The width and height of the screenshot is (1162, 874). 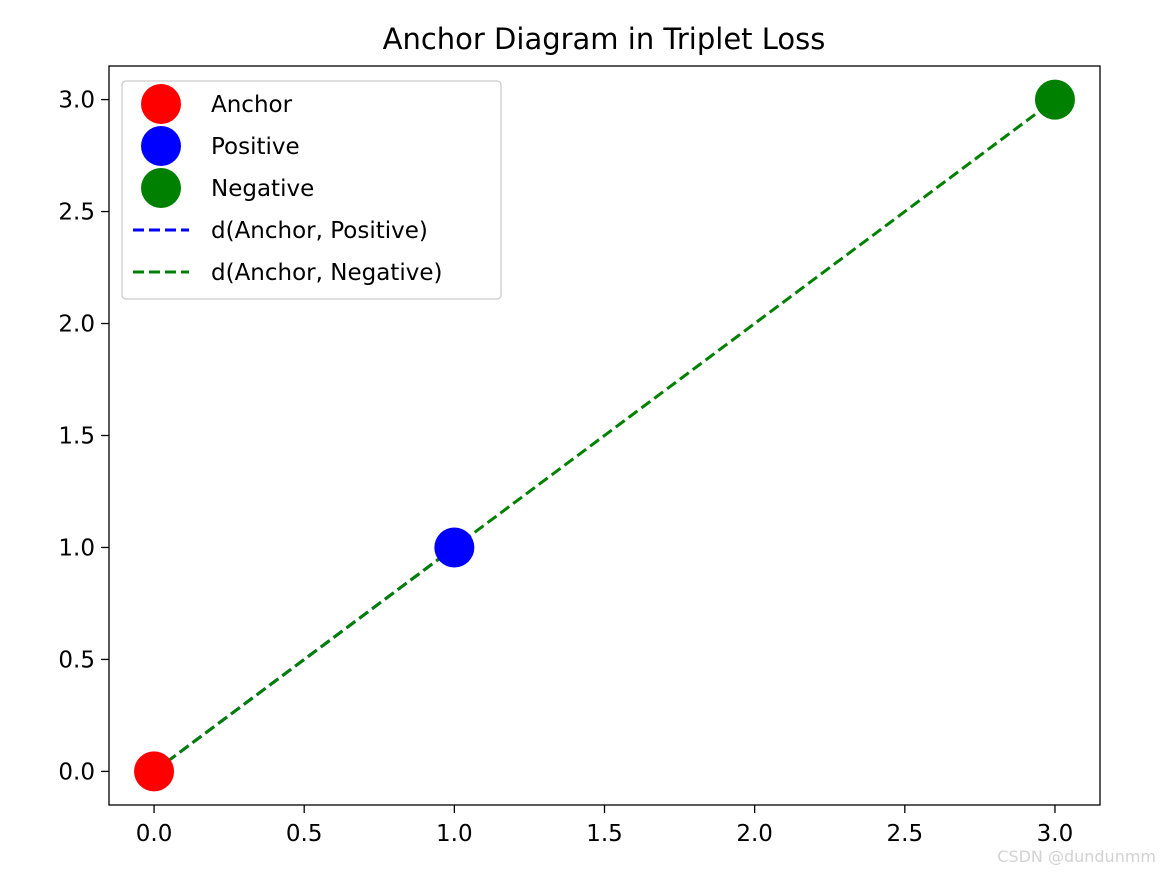 I want to click on x-axis: 0.0 0.5 1.0 1.5 2.0 2.5 3.0, so click(x=604, y=826).